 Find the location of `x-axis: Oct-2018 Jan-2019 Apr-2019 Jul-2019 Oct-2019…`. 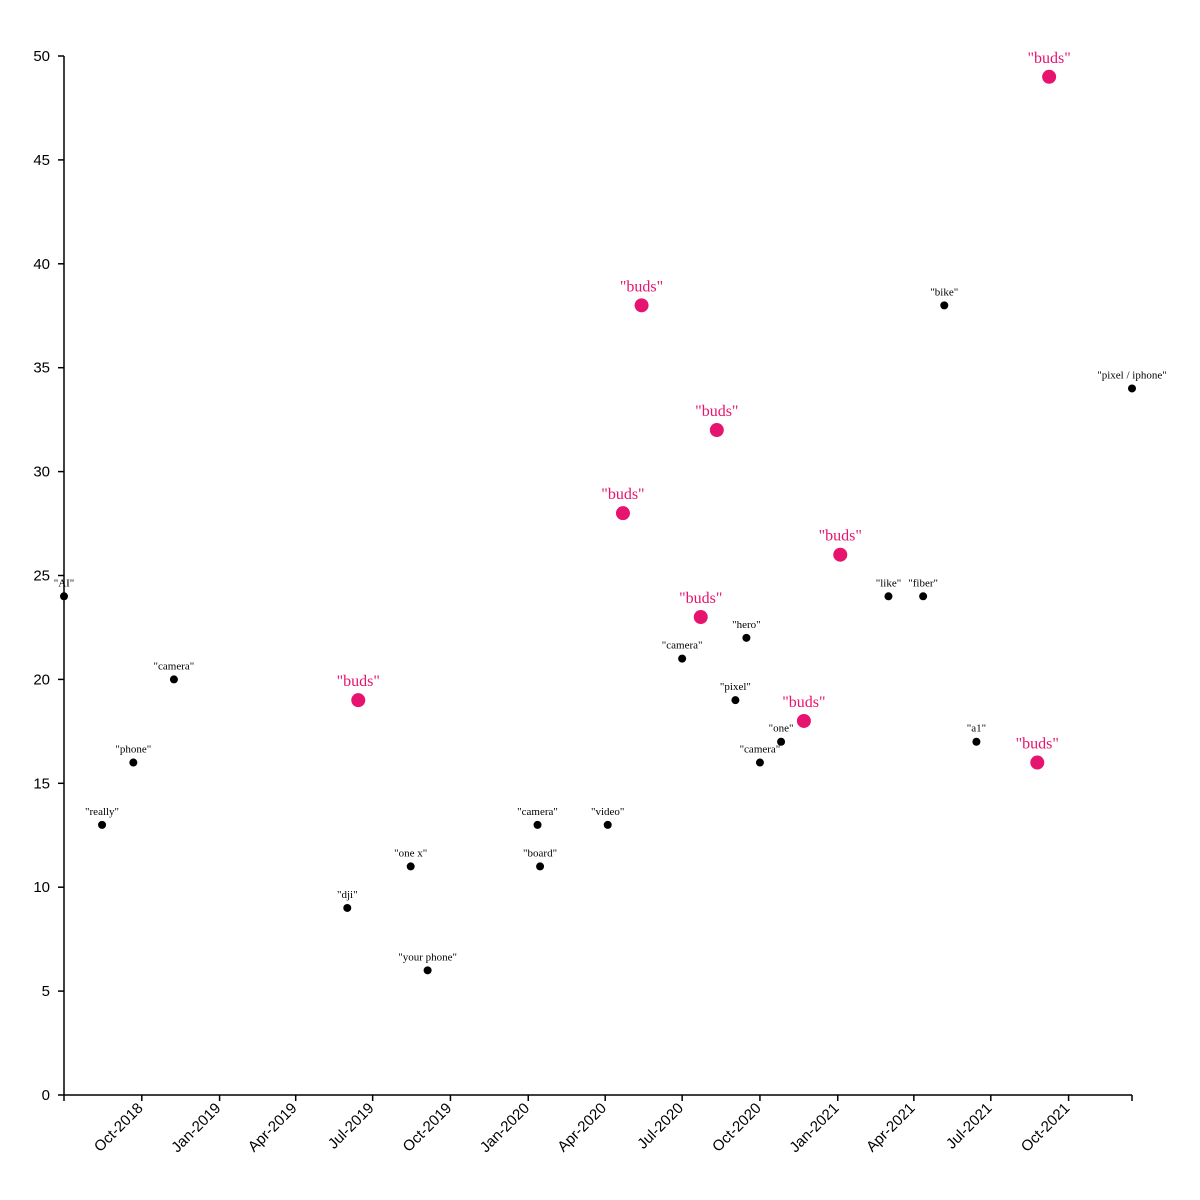

x-axis: Oct-2018 Jan-2019 Apr-2019 Jul-2019 Oct-2019… is located at coordinates (598, 1125).